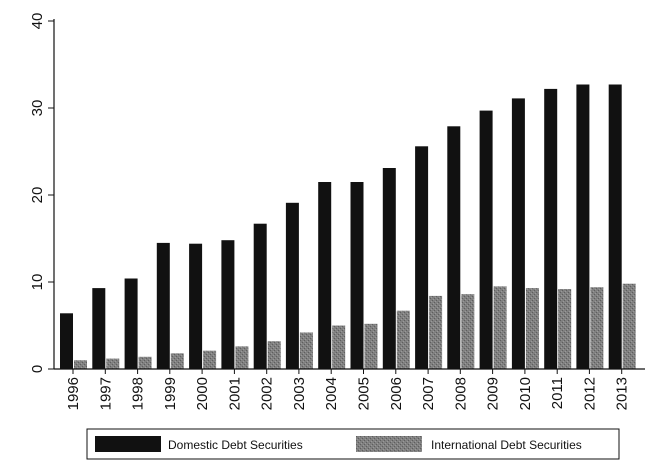 The width and height of the screenshot is (655, 463). I want to click on bar-international-2000, so click(210, 359).